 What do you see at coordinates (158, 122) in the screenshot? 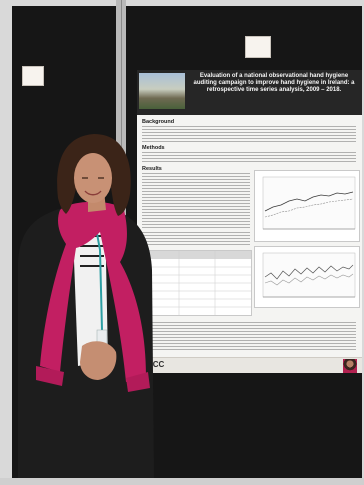
I see `section-heading-background: Background` at bounding box center [158, 122].